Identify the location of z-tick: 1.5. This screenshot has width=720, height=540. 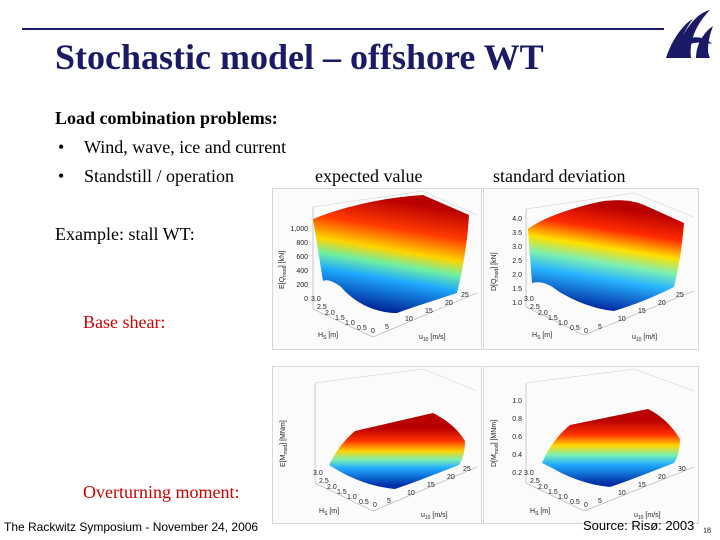
(517, 289).